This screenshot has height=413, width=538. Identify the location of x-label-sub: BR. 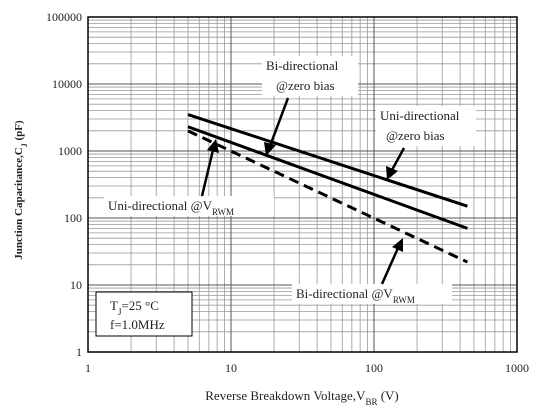
(371, 402).